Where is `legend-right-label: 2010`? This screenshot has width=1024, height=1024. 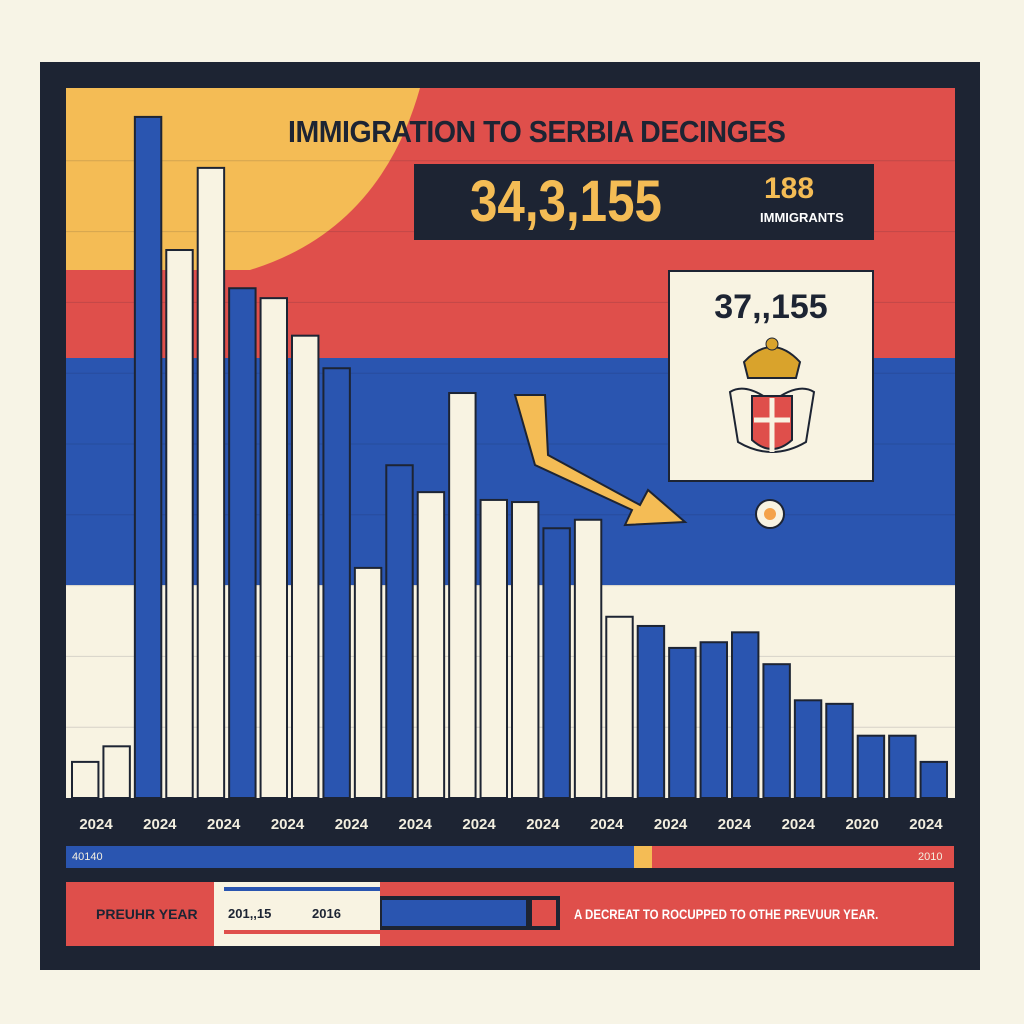
legend-right-label: 2010 is located at coordinates (930, 857).